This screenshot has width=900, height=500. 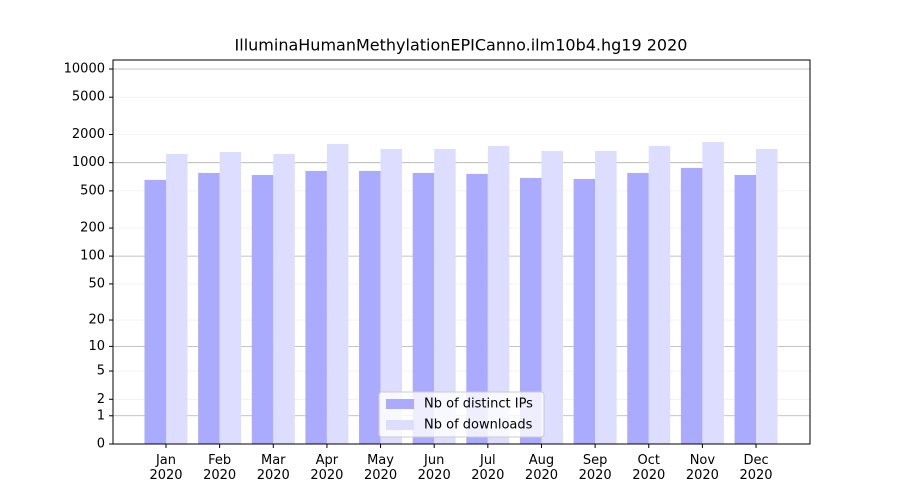 What do you see at coordinates (101, 399) in the screenshot?
I see `y-tick-label: 2` at bounding box center [101, 399].